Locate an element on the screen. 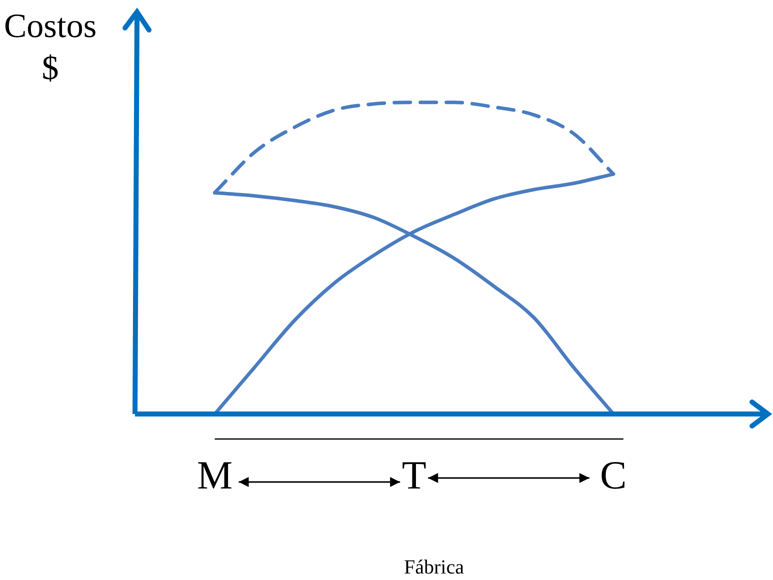 This screenshot has height=580, width=773. x-tick-label: M is located at coordinates (214, 475).